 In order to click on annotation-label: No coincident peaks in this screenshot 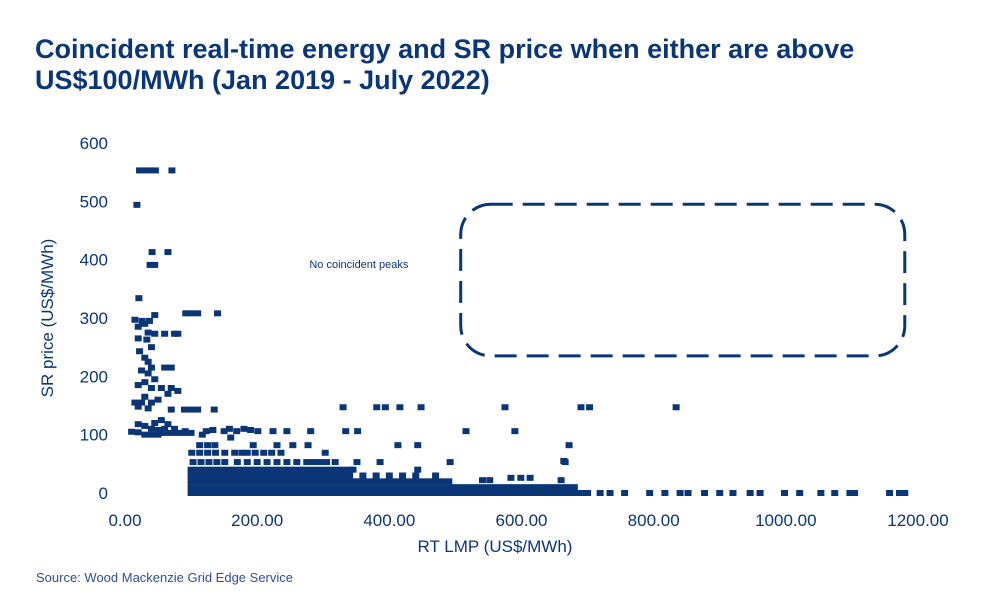, I will do `click(359, 265)`.